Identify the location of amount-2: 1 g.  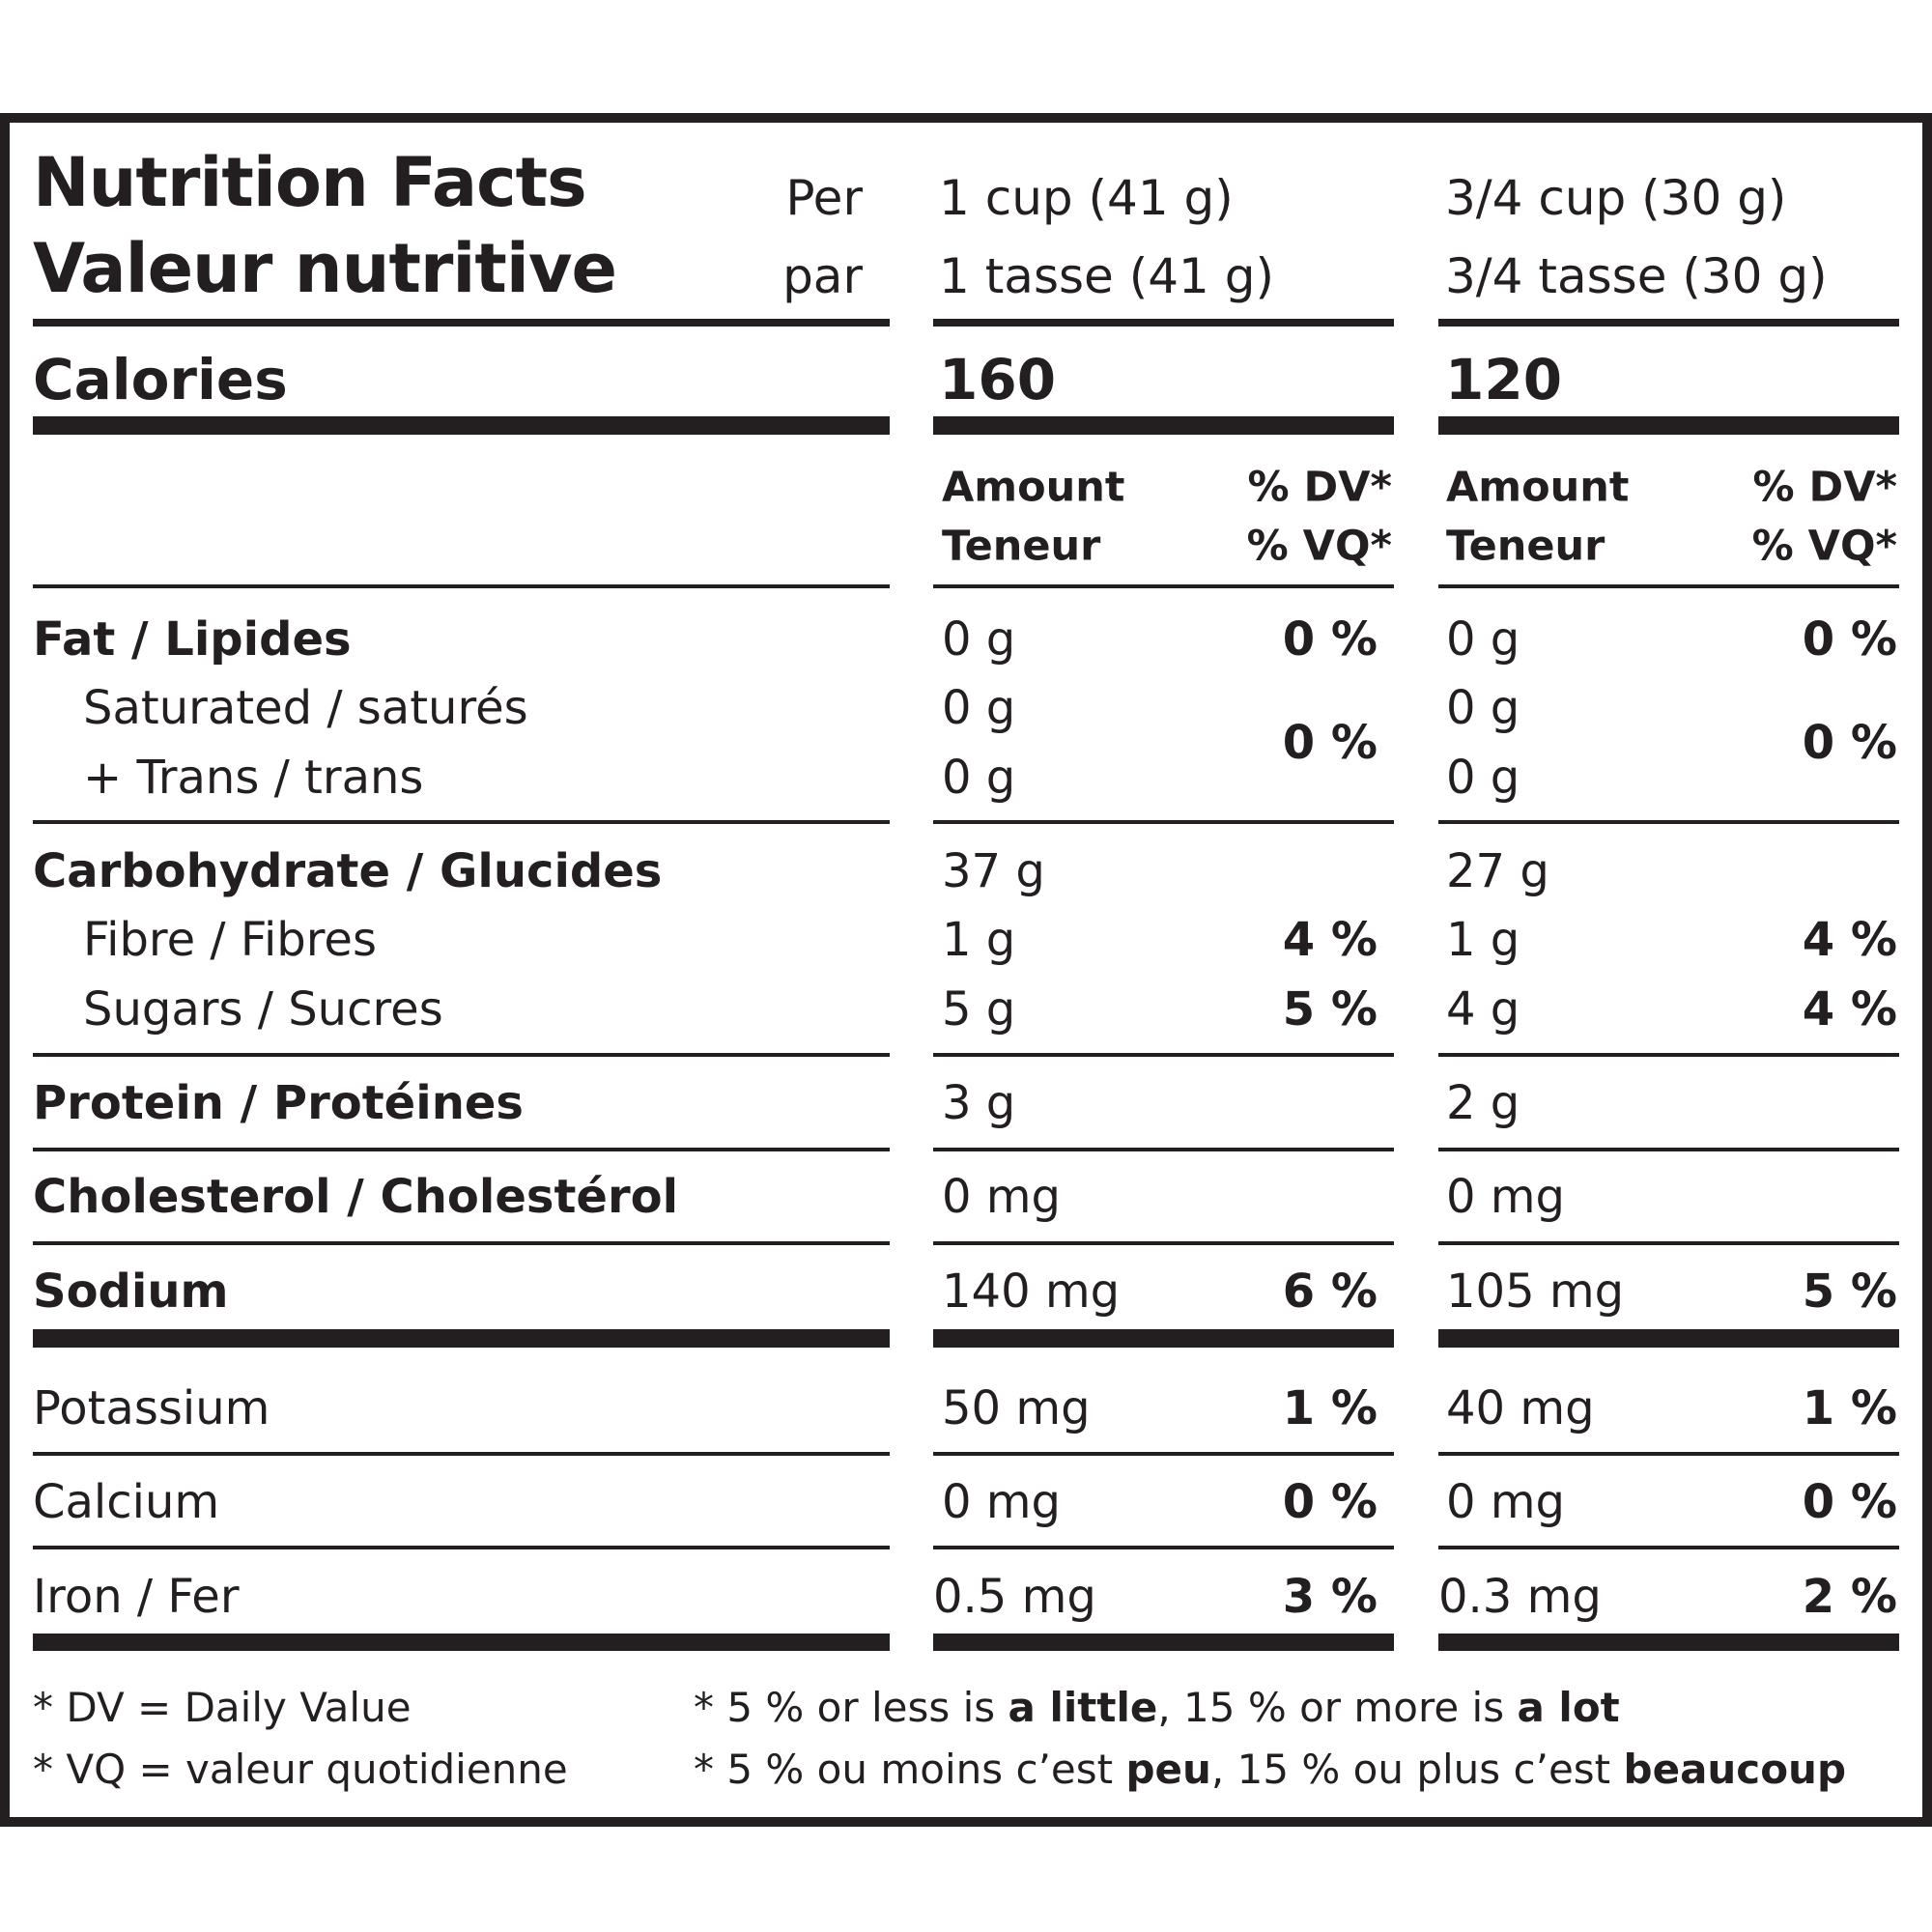
(1483, 940).